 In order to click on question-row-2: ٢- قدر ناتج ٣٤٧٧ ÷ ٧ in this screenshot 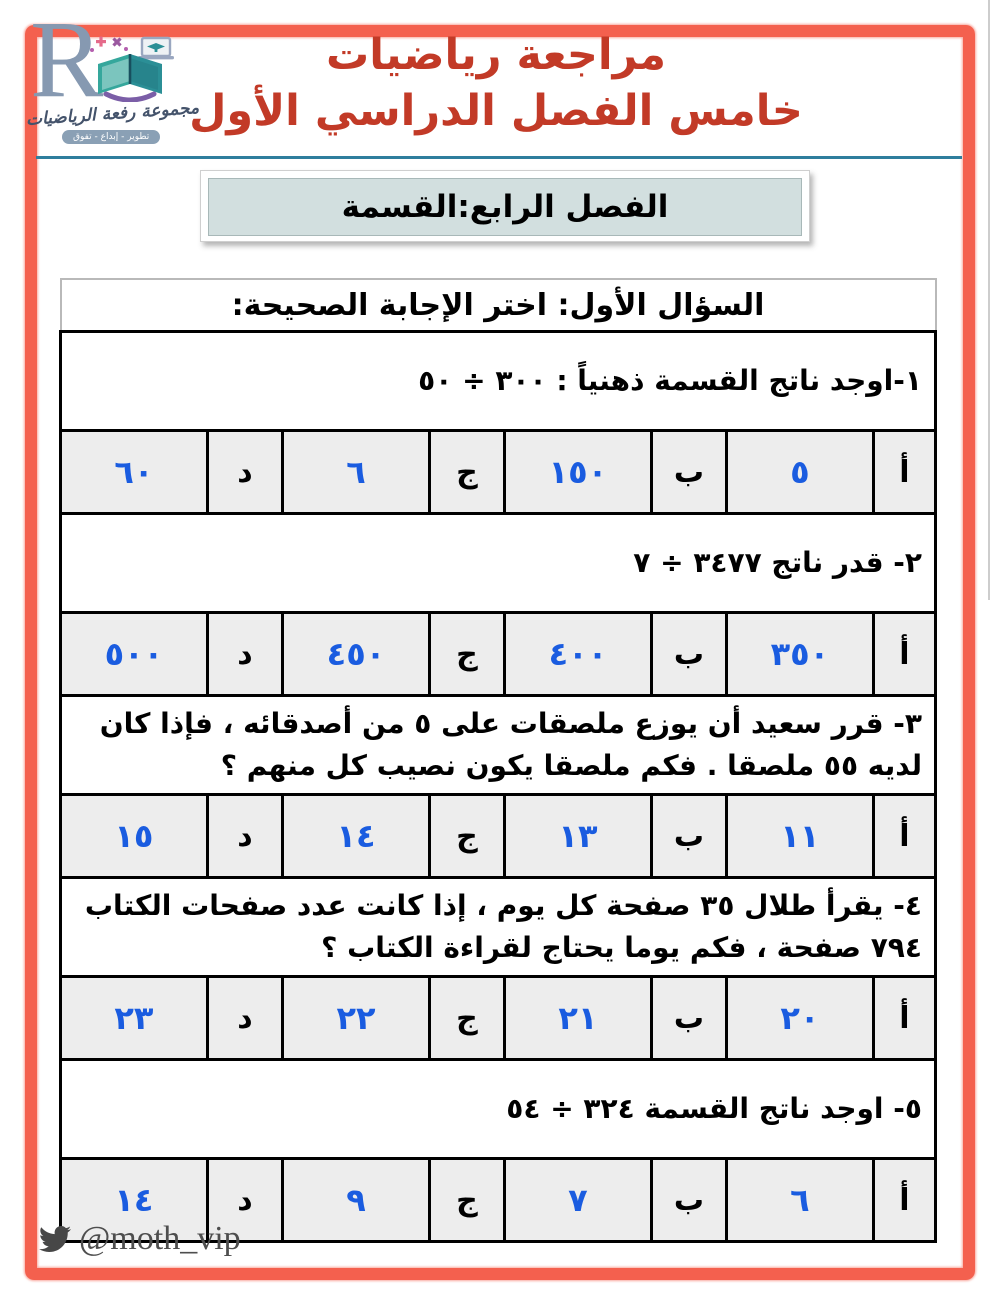, I will do `click(498, 563)`.